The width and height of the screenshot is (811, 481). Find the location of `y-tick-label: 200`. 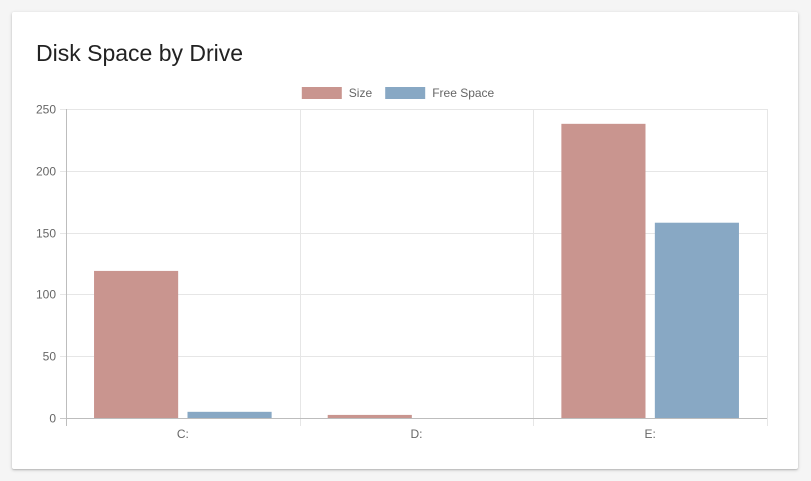

y-tick-label: 200 is located at coordinates (46, 172).